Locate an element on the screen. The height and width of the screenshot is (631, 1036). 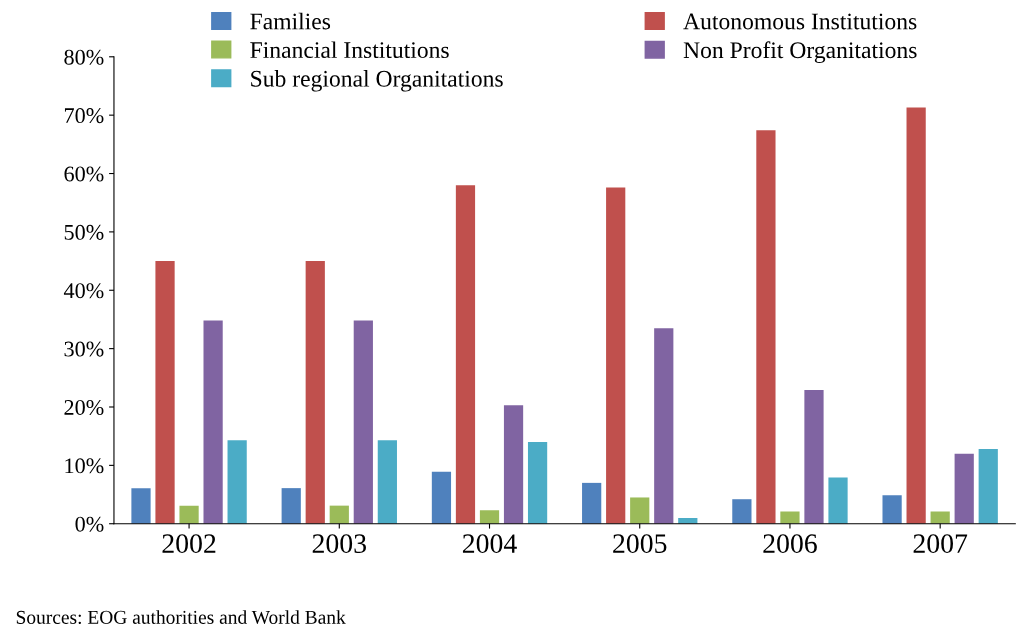
y-tick-label: 70% is located at coordinates (84, 116).